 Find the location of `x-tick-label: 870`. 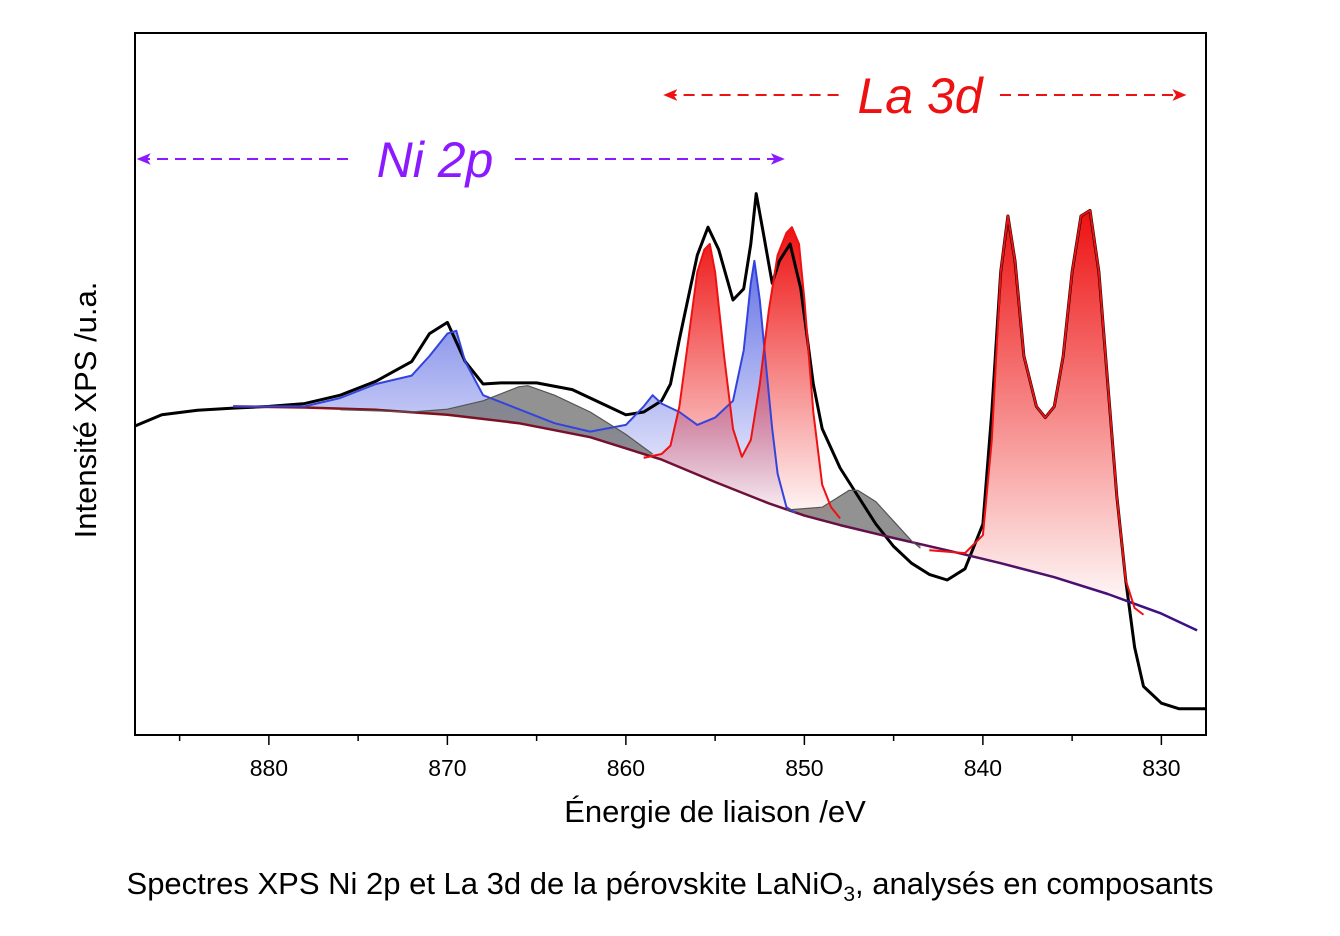

x-tick-label: 870 is located at coordinates (447, 768).